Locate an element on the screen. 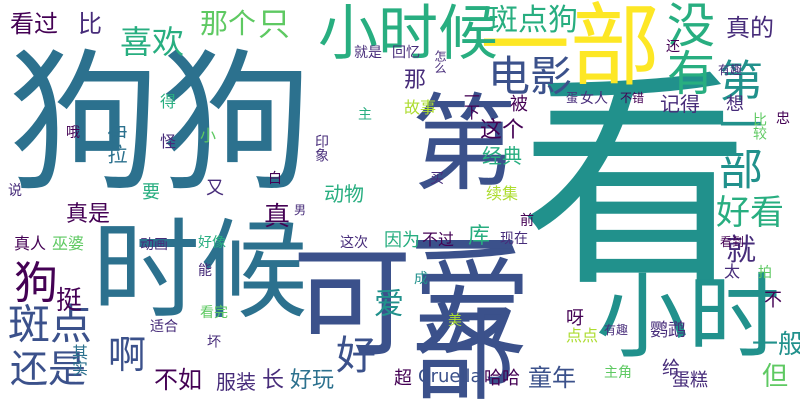 This screenshot has height=400, width=800. word-zhu: 主 is located at coordinates (365, 115).